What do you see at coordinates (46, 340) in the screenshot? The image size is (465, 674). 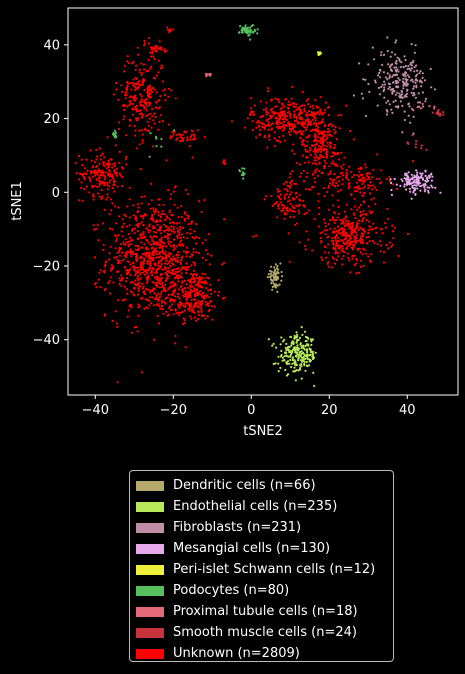 I see `y-tick-label: −40` at bounding box center [46, 340].